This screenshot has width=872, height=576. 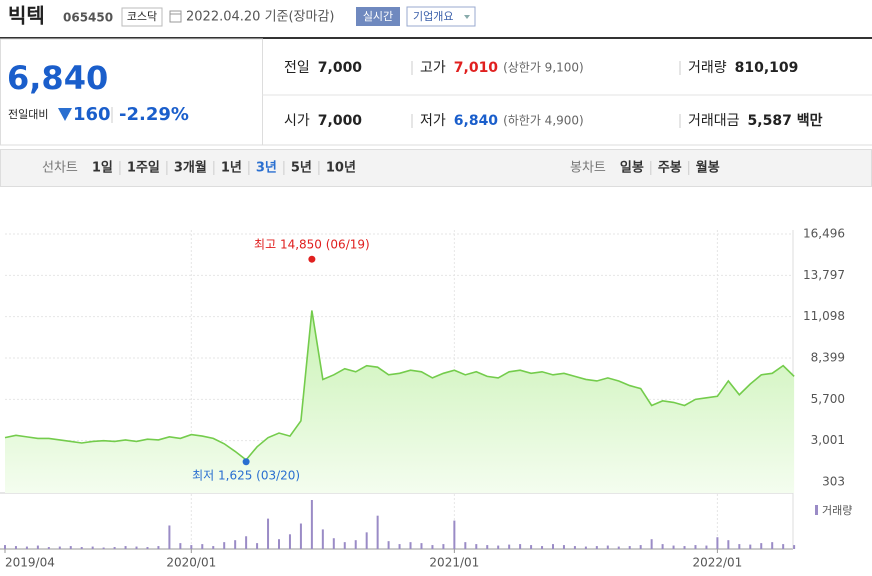 What do you see at coordinates (767, 68) in the screenshot?
I see `item-value: 810,109` at bounding box center [767, 68].